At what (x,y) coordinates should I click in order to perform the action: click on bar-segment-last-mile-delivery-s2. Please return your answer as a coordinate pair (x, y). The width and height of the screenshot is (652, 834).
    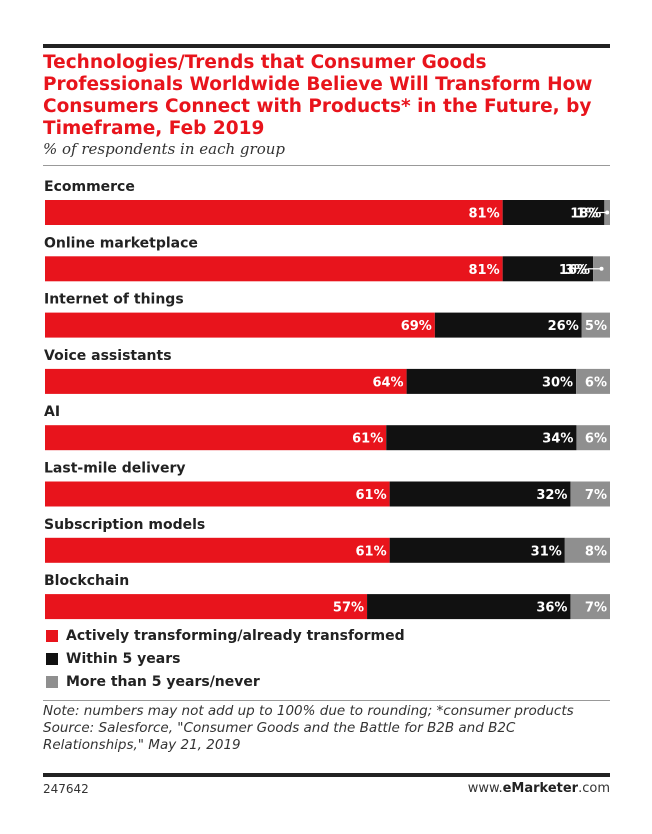
    Looking at the image, I should click on (480, 494).